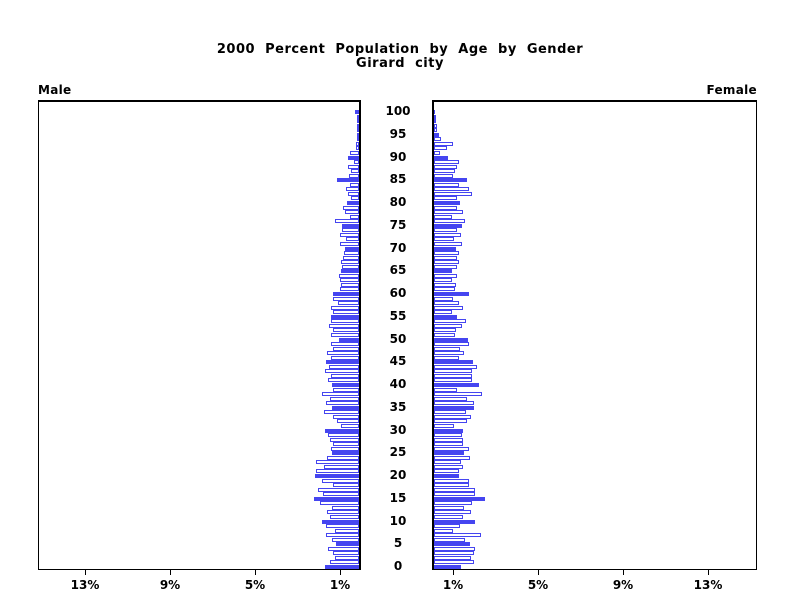 This screenshot has width=800, height=600. What do you see at coordinates (398, 224) in the screenshot?
I see `age-tick-label-75: 75` at bounding box center [398, 224].